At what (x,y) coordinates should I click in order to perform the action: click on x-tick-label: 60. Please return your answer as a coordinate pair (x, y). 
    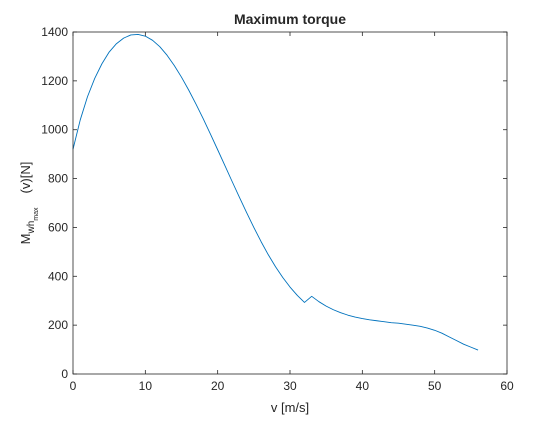
    Looking at the image, I should click on (507, 386).